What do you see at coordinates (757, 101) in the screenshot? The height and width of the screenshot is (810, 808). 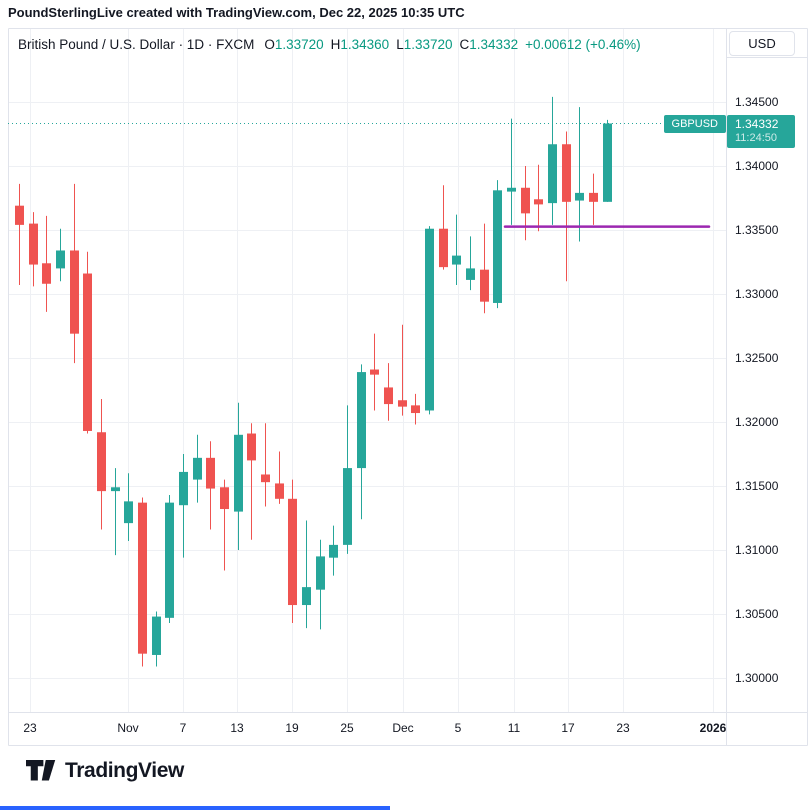 I see `price-tick-label: 1.34500` at bounding box center [757, 101].